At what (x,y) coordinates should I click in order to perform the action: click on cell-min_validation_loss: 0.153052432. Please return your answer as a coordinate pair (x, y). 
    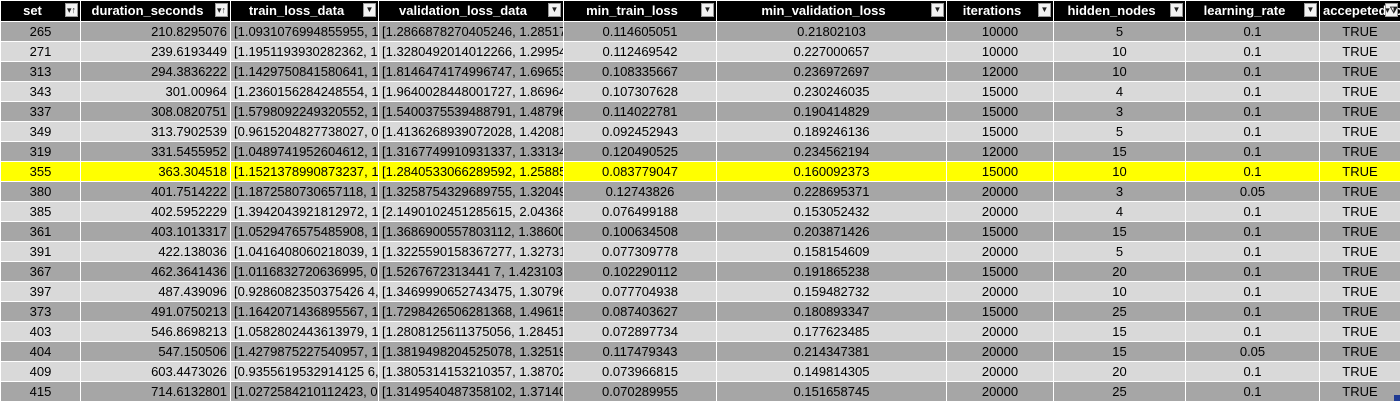
    Looking at the image, I should click on (832, 212).